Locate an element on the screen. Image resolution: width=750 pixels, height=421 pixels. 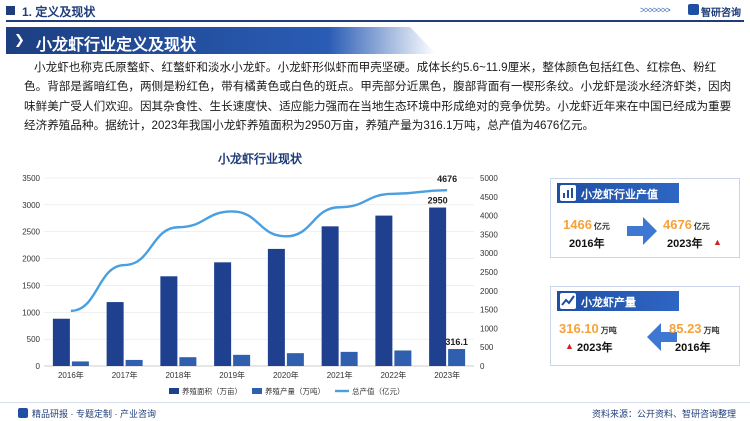
x-tick-label: 2021年 is located at coordinates (340, 375).